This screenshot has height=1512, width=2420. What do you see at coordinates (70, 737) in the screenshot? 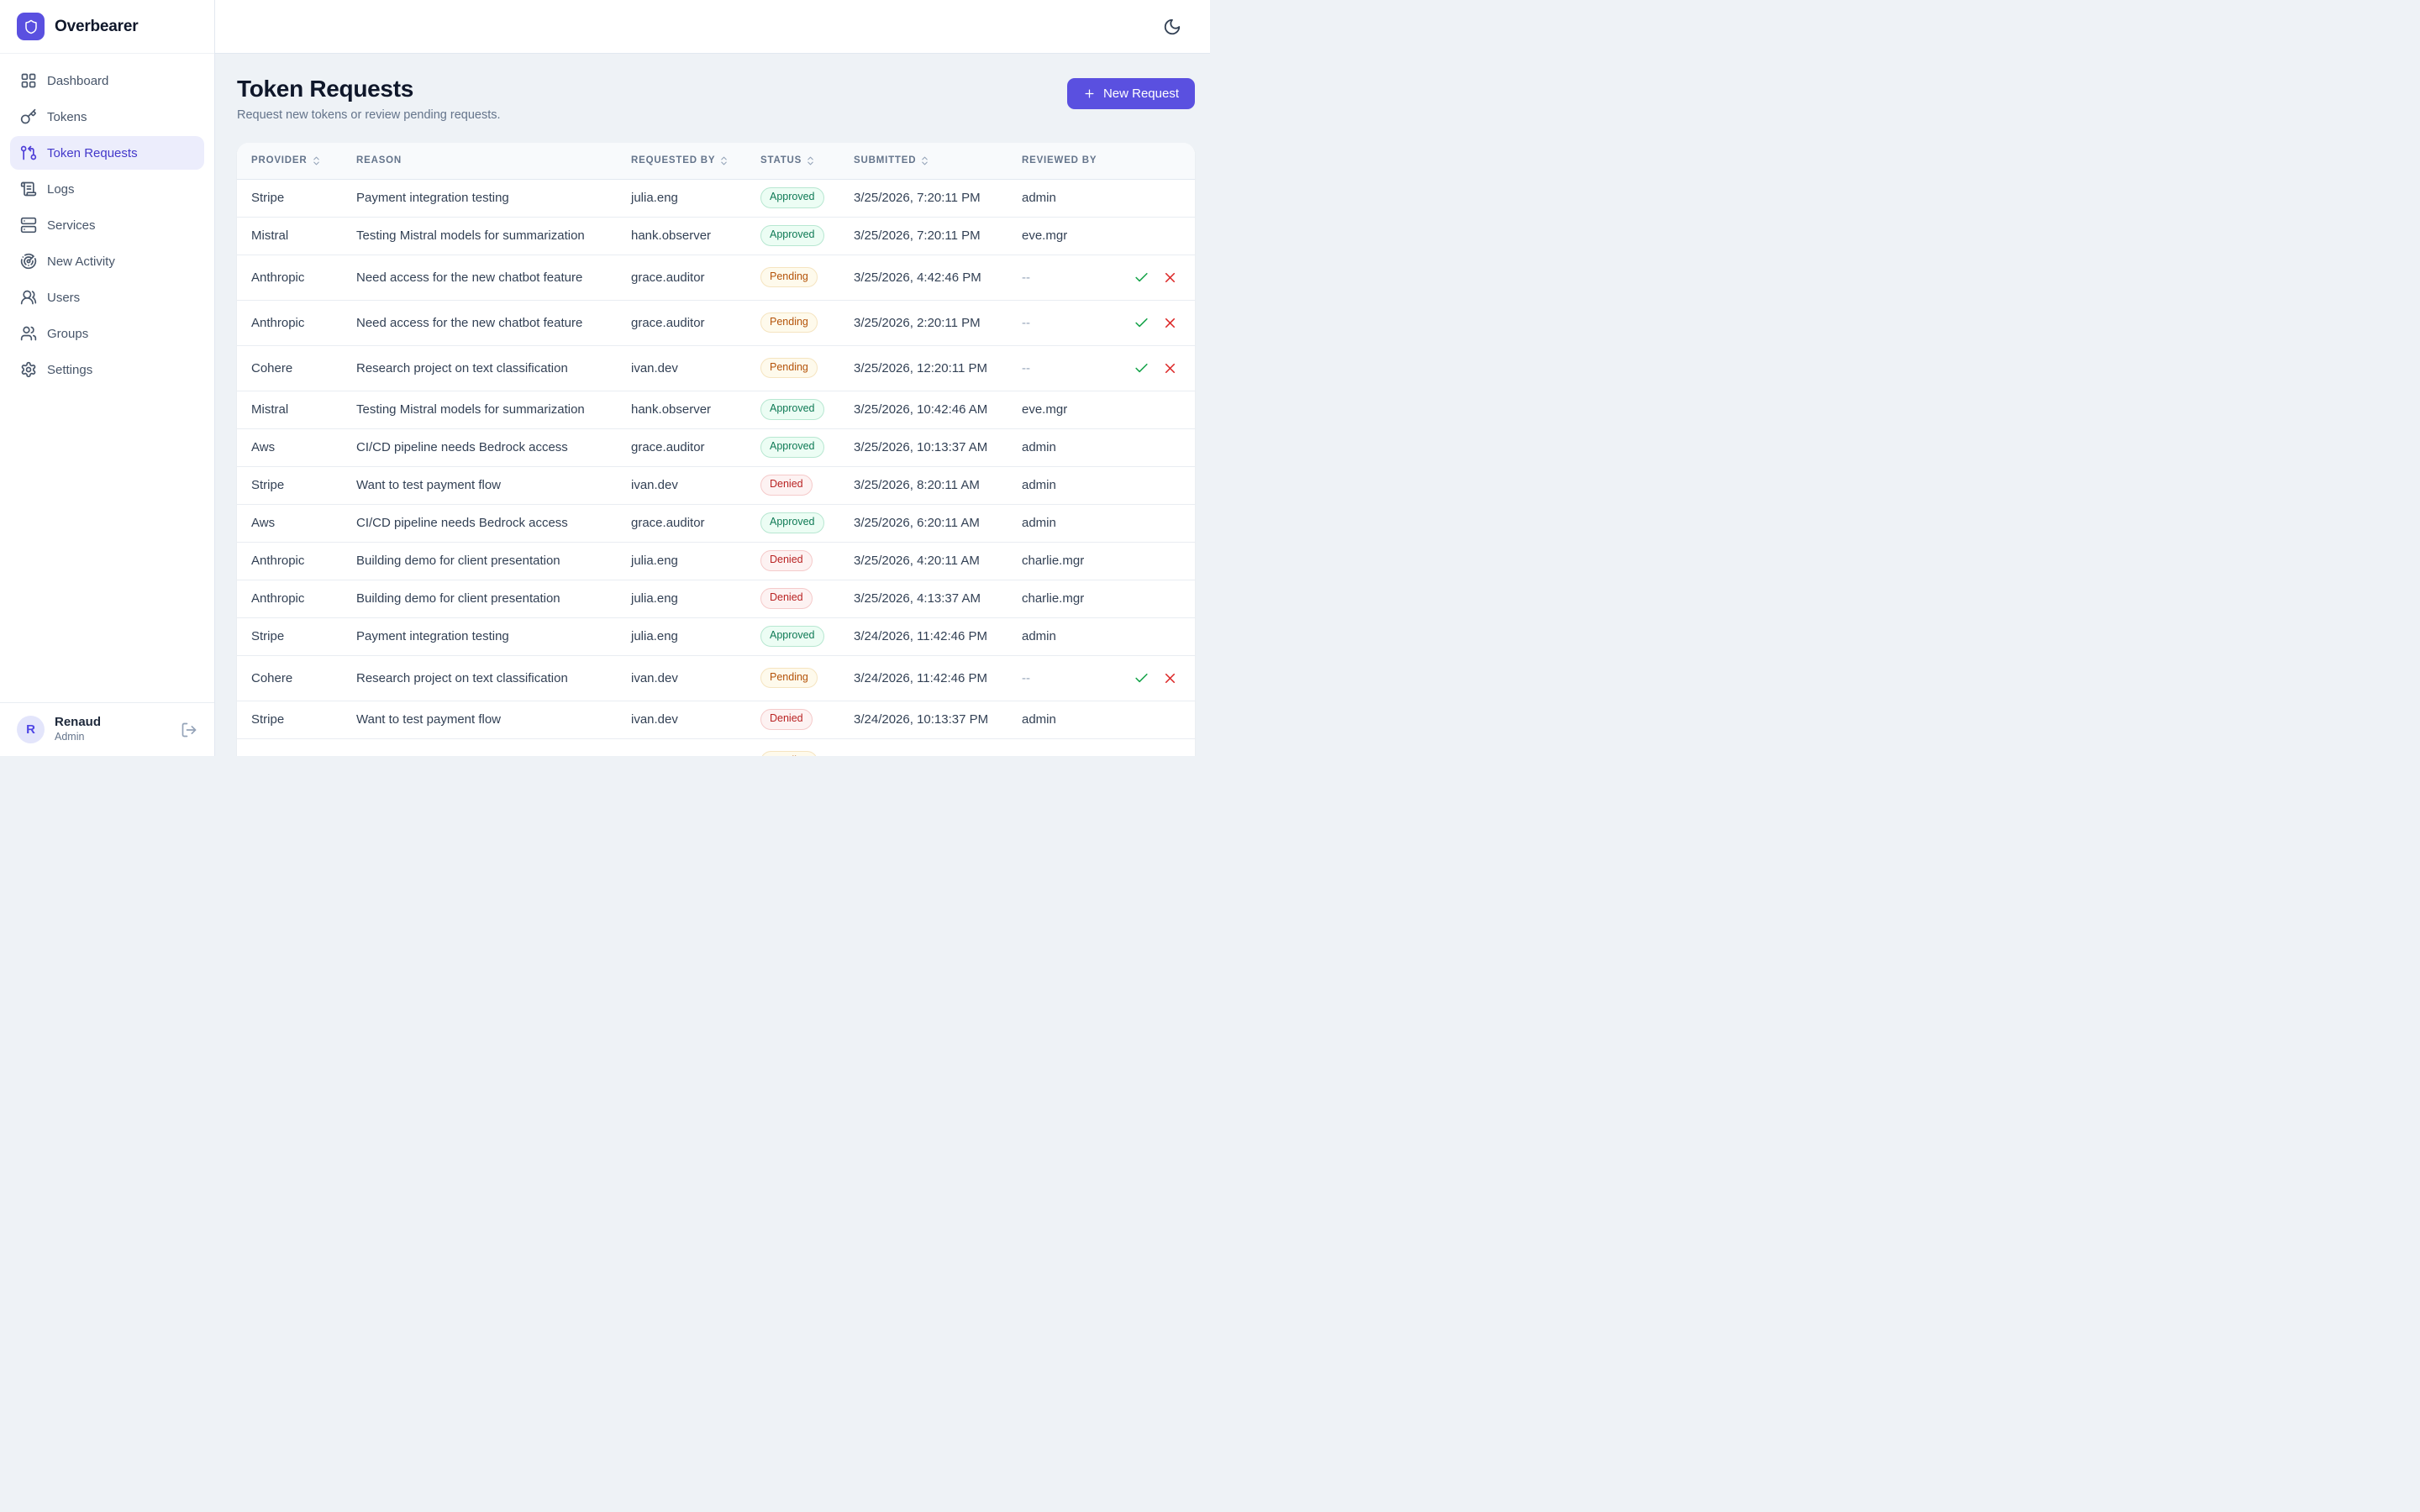
I see `user-role: Admin` at bounding box center [70, 737].